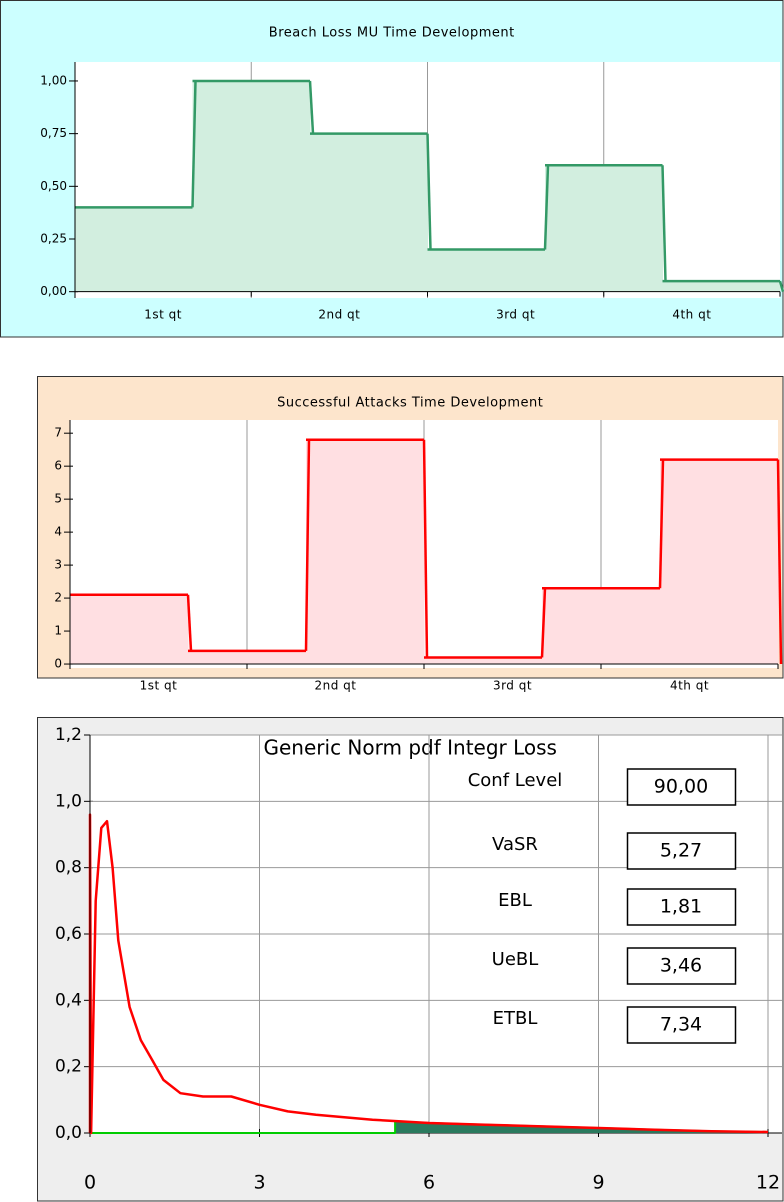 Image resolution: width=784 pixels, height=1202 pixels. I want to click on chart-title: Successful Attacks Time Development, so click(410, 403).